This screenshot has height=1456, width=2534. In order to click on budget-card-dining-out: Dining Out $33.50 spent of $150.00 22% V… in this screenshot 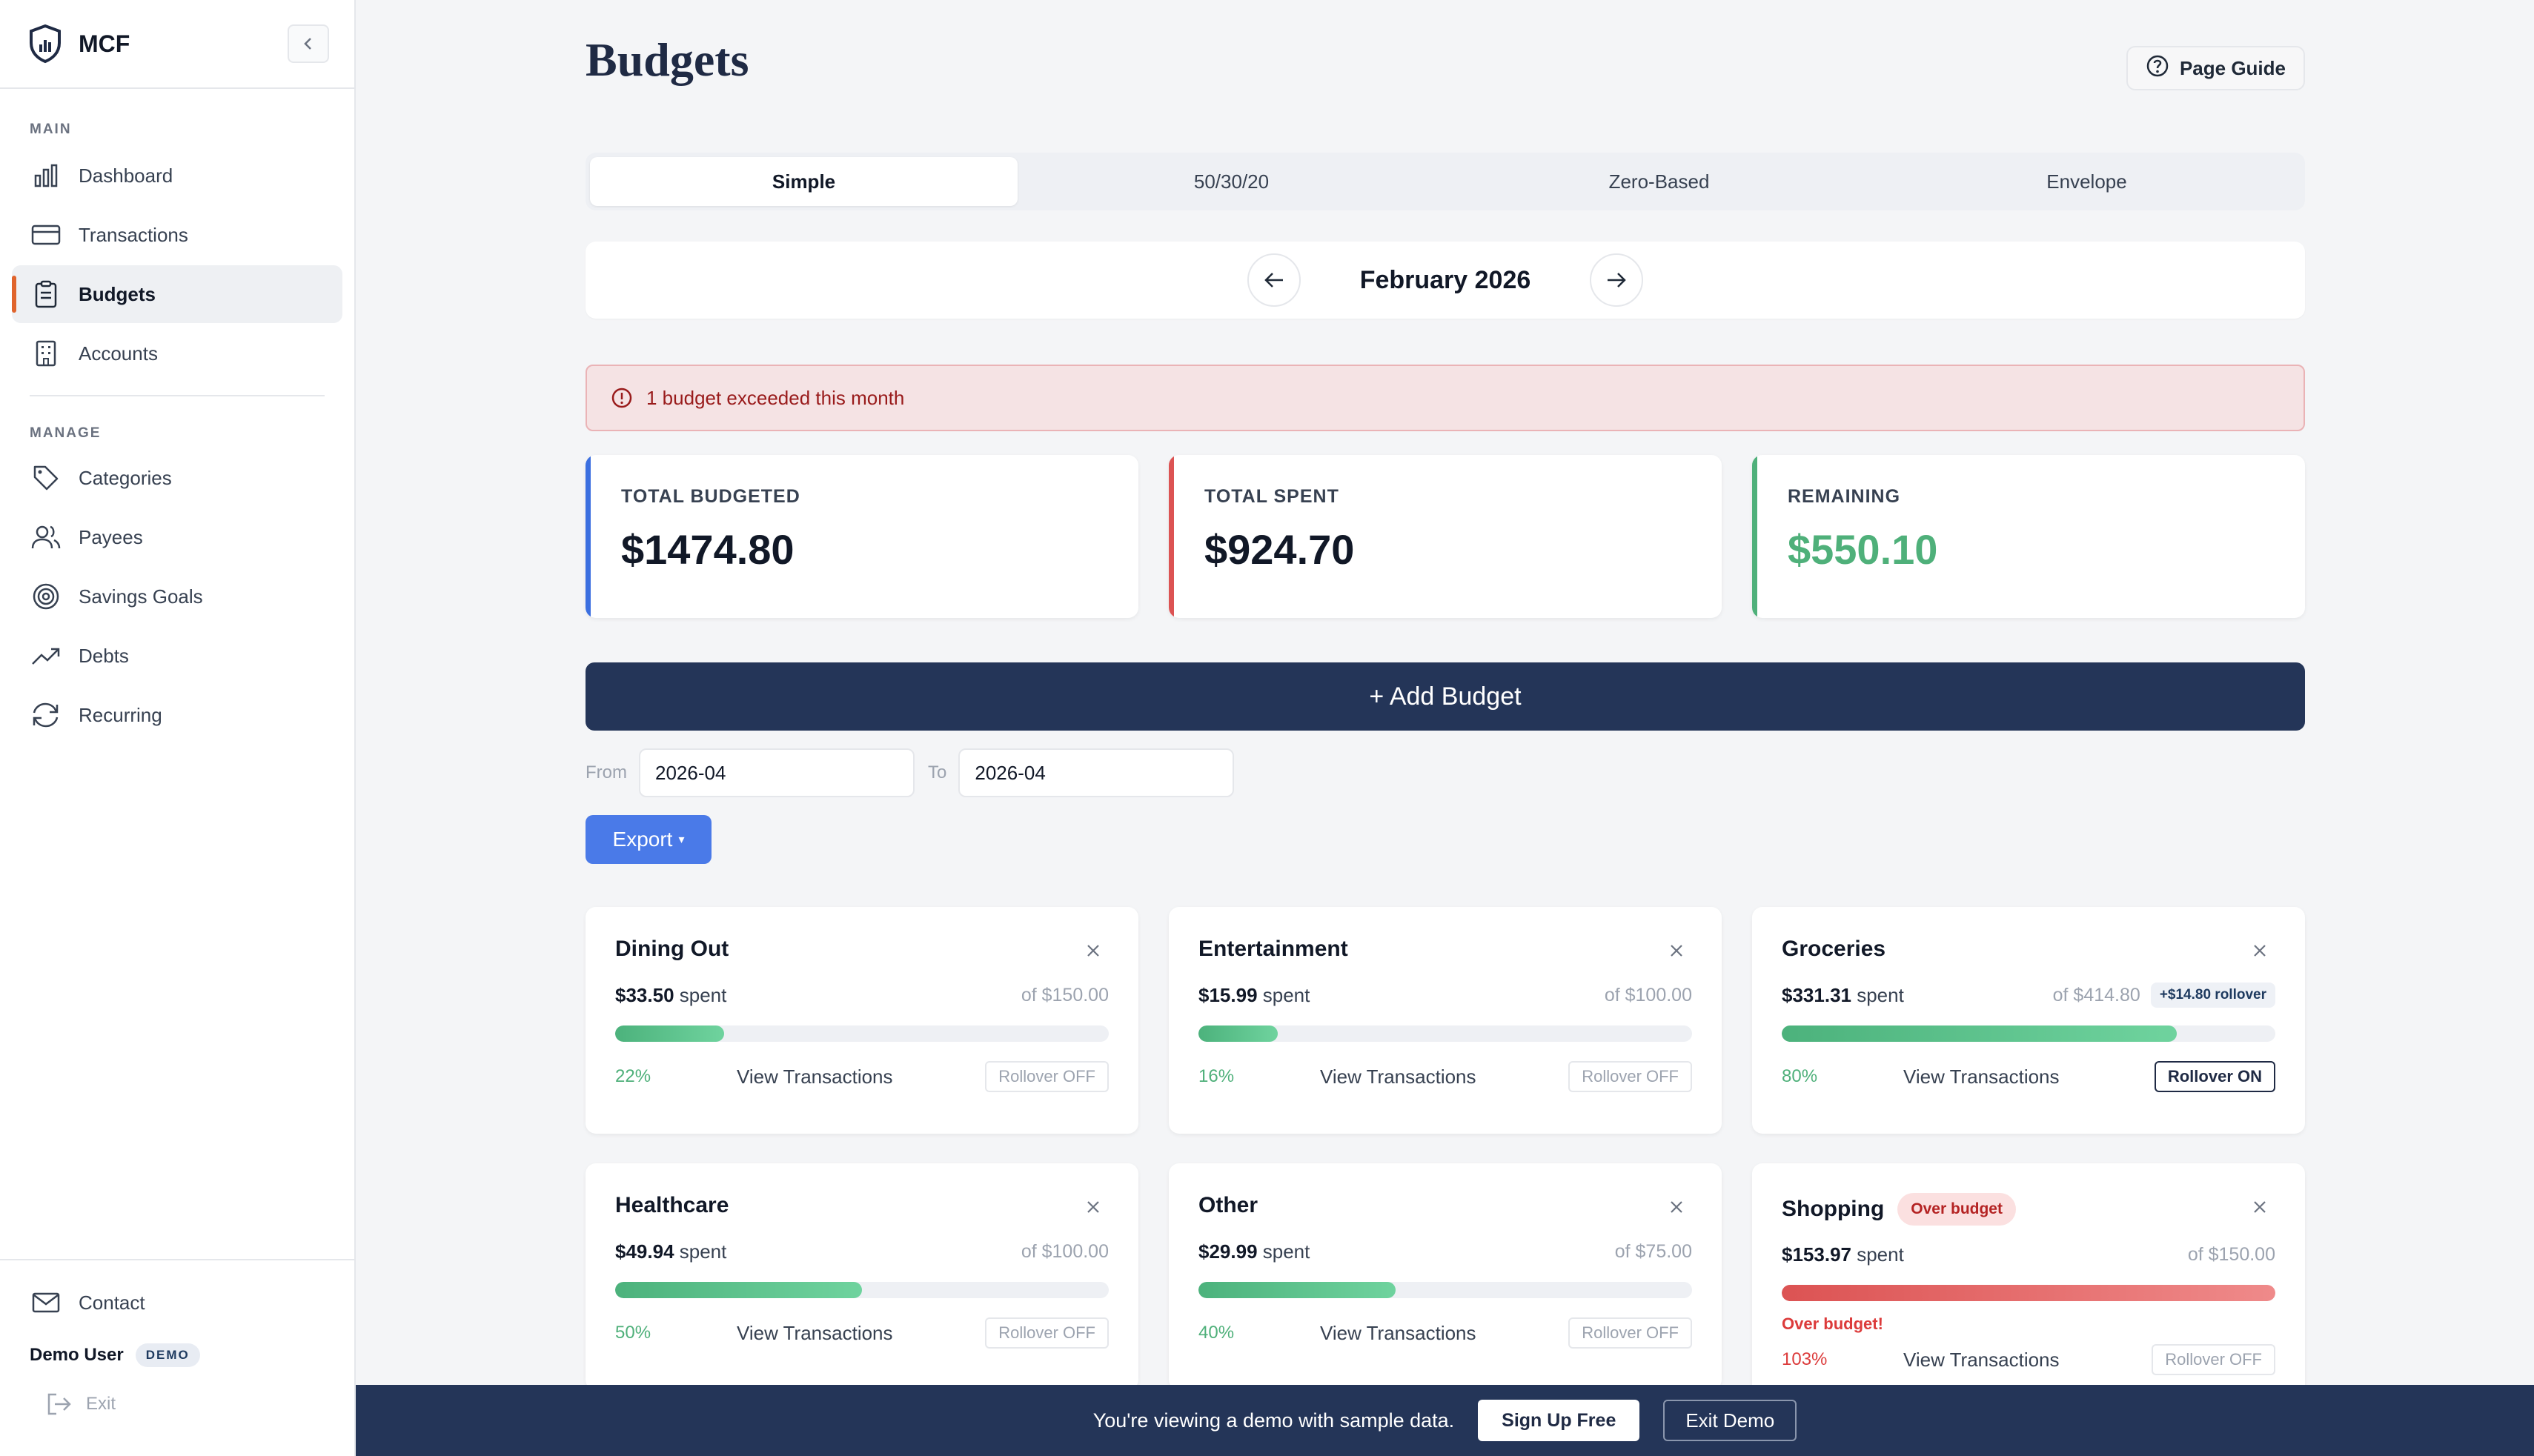, I will do `click(862, 1021)`.